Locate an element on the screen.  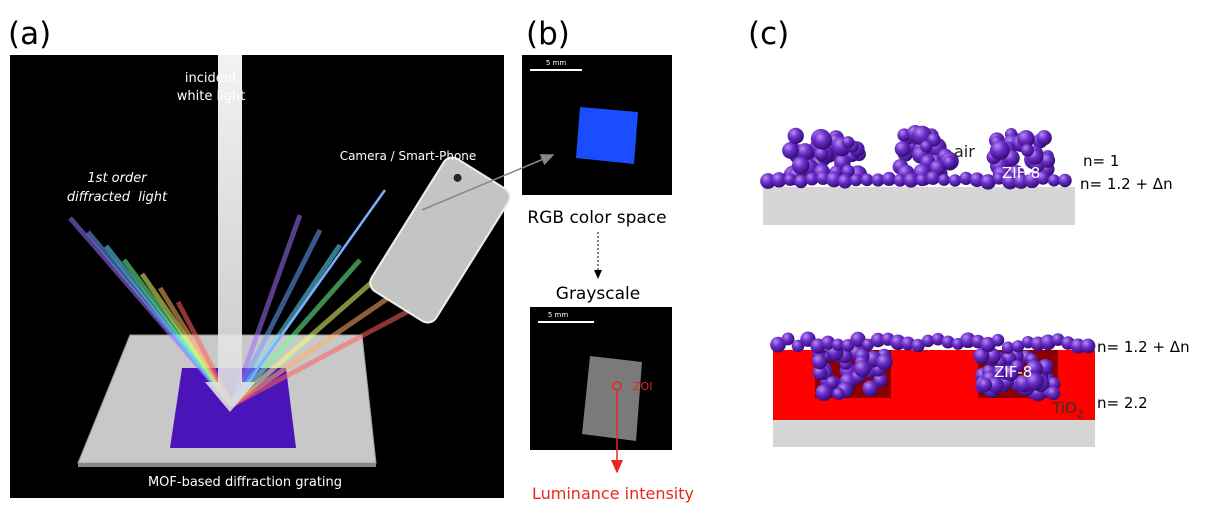
arrow is located at coordinates (488, 182).